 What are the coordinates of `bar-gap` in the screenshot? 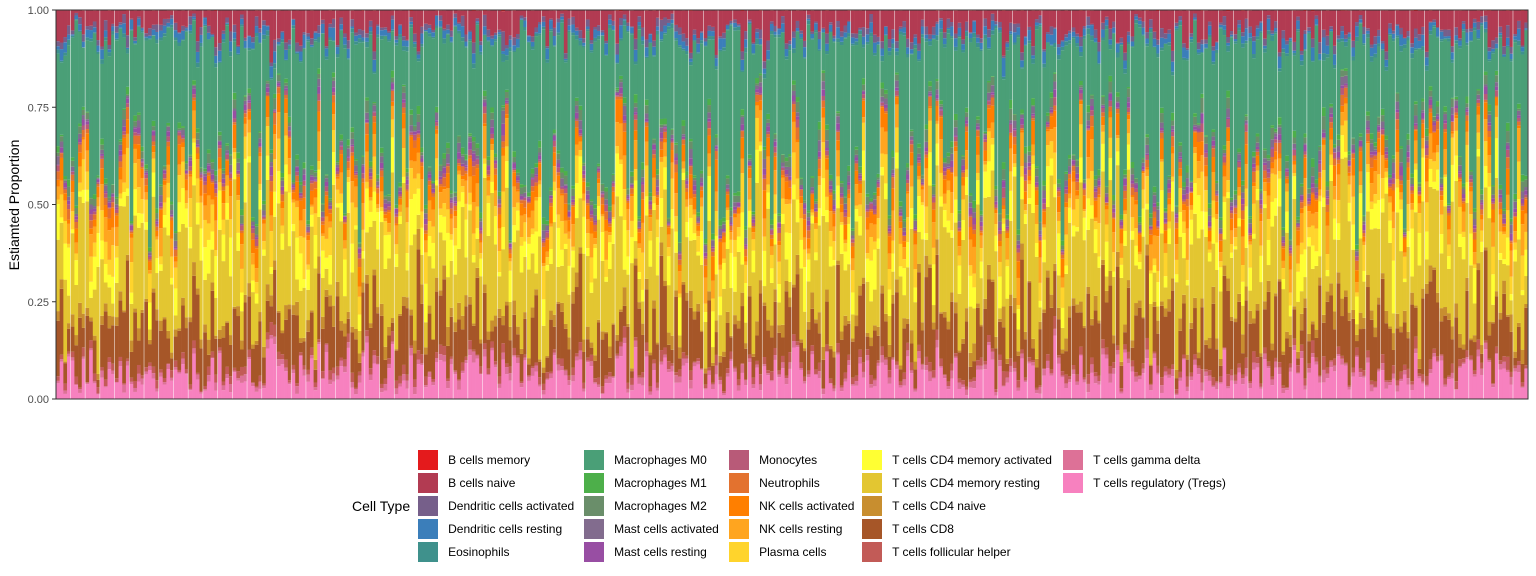 It's located at (409, 204).